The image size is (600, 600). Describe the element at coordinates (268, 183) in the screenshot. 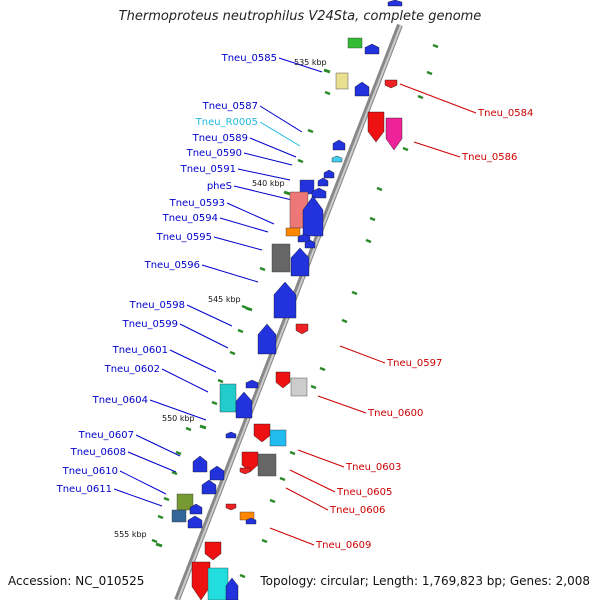

I see `scale-label: 540 kbp` at that location.